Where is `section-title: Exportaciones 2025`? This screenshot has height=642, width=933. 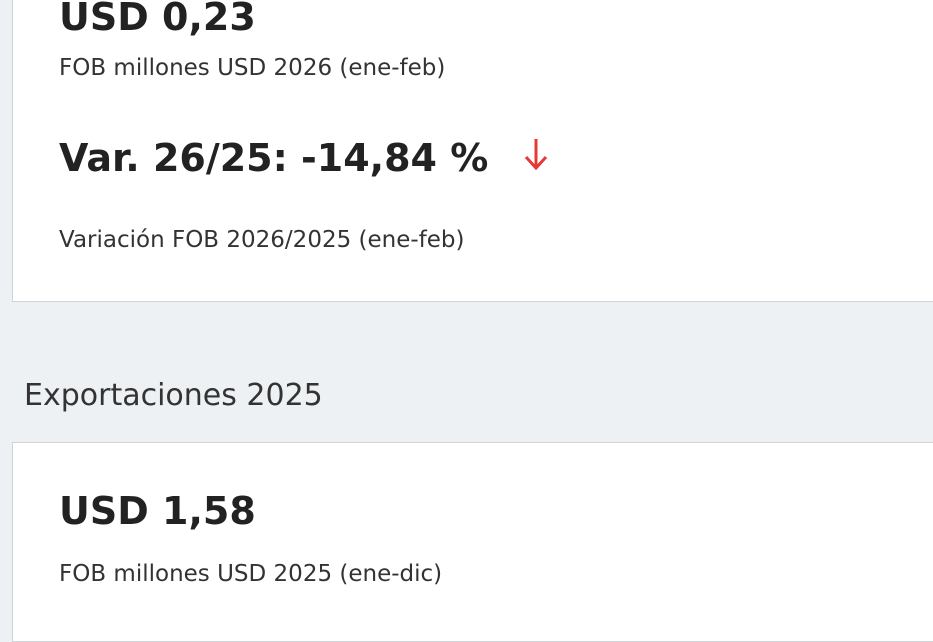
section-title: Exportaciones 2025 is located at coordinates (173, 395).